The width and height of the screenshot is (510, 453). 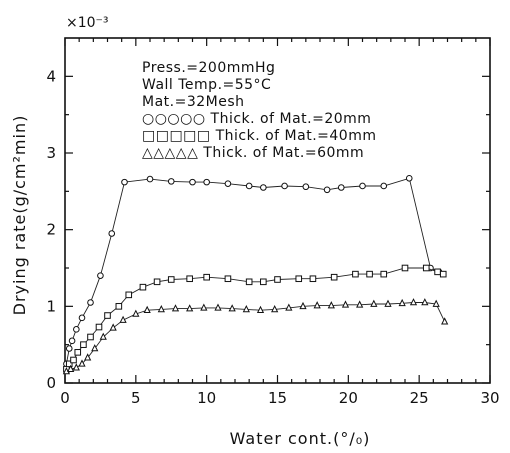 I want to click on x-axis-label: Water cont.(°/₀), so click(x=300, y=438).